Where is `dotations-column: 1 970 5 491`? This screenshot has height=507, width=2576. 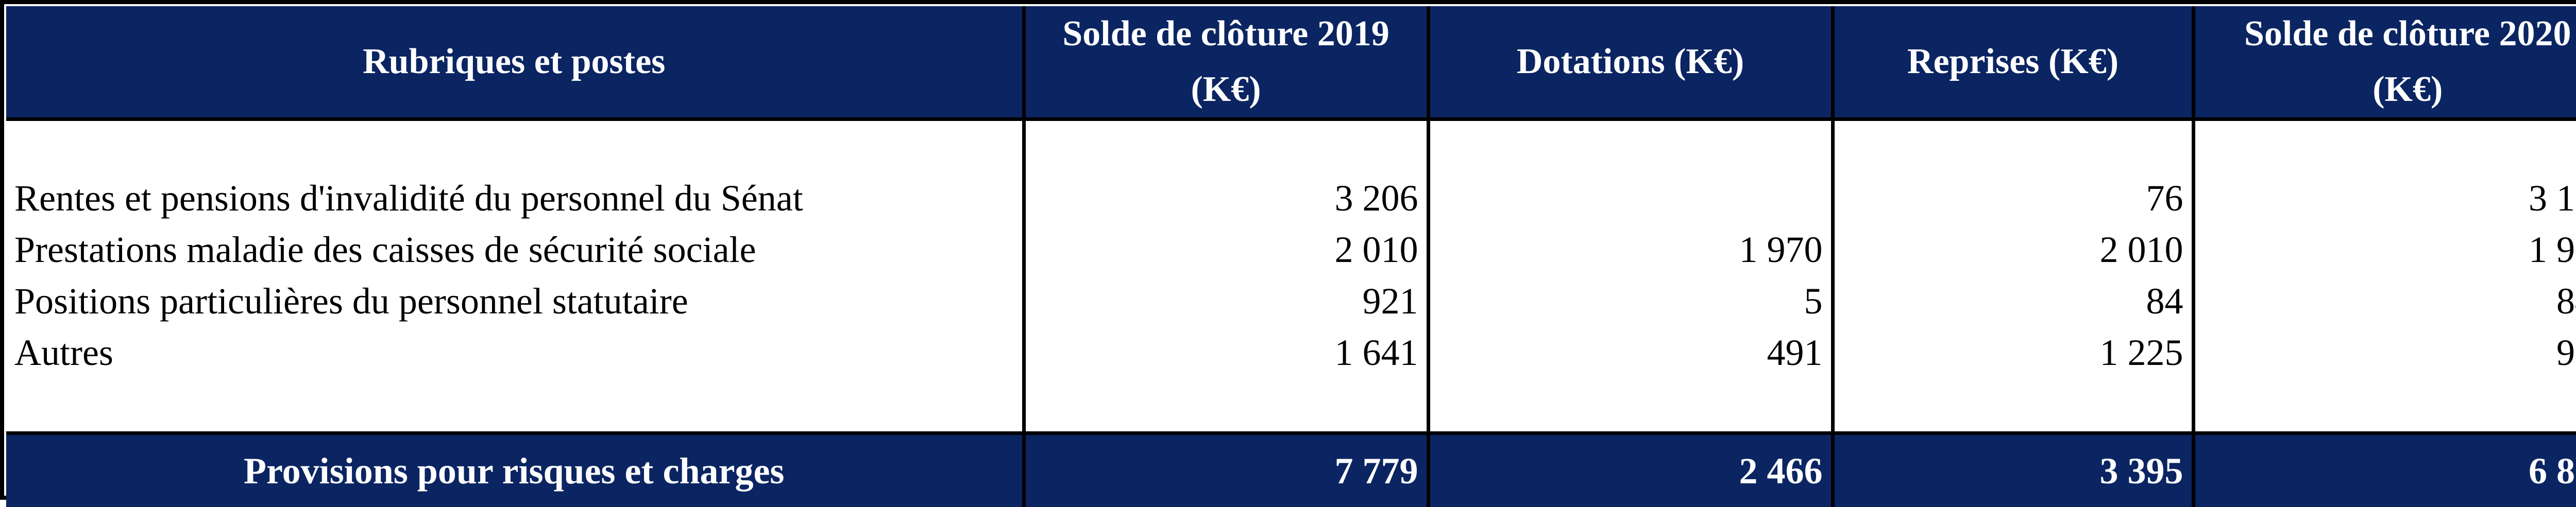
dotations-column: 1 970 5 491 is located at coordinates (1631, 276).